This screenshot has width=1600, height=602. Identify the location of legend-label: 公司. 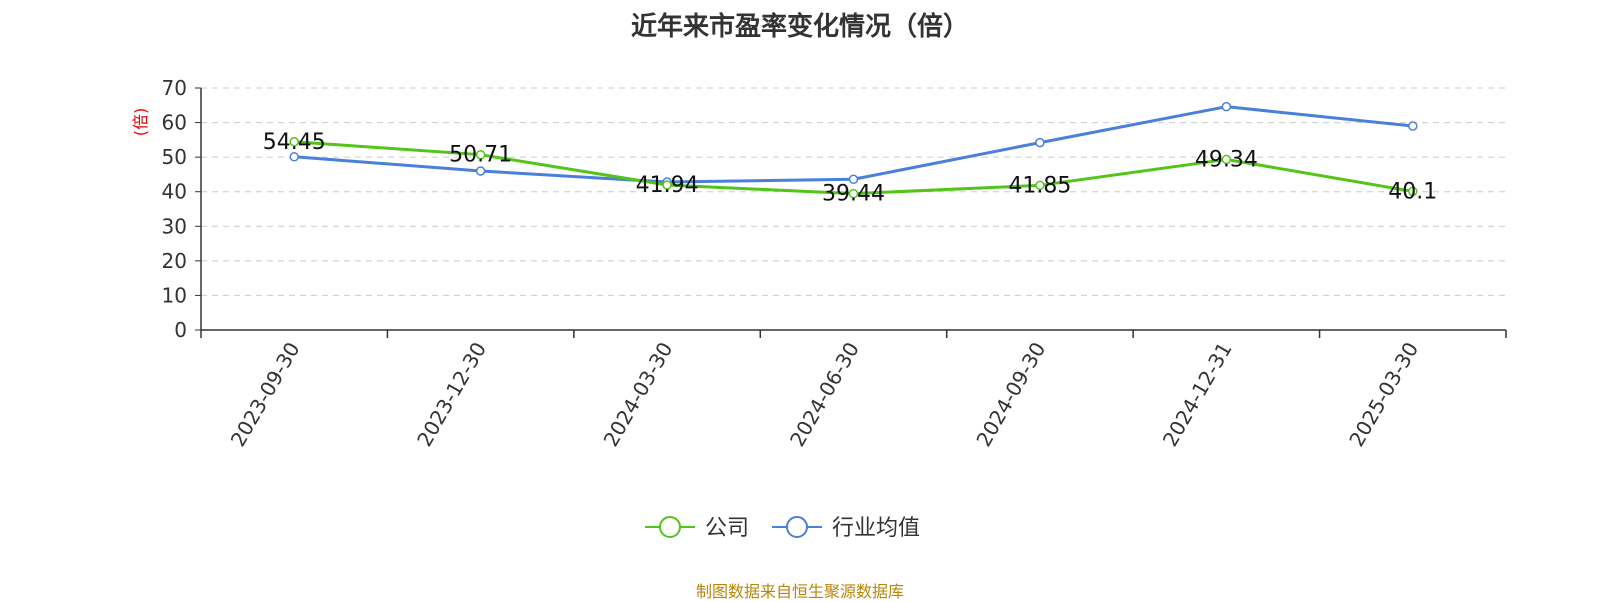
(727, 528).